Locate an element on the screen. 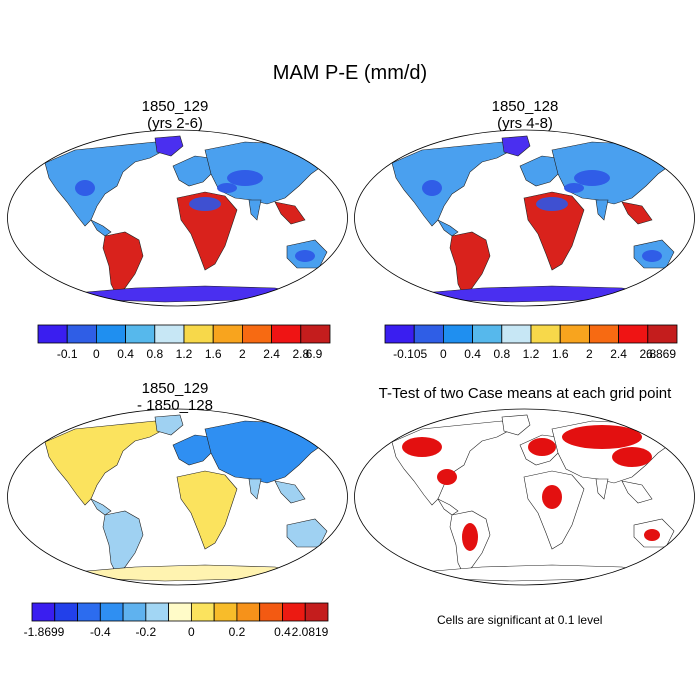 The image size is (700, 700). colorbar-panel2: -0.105 0 0.4 0.8 1.2 1.6 2 2.4 2.86.869 is located at coordinates (531, 342).